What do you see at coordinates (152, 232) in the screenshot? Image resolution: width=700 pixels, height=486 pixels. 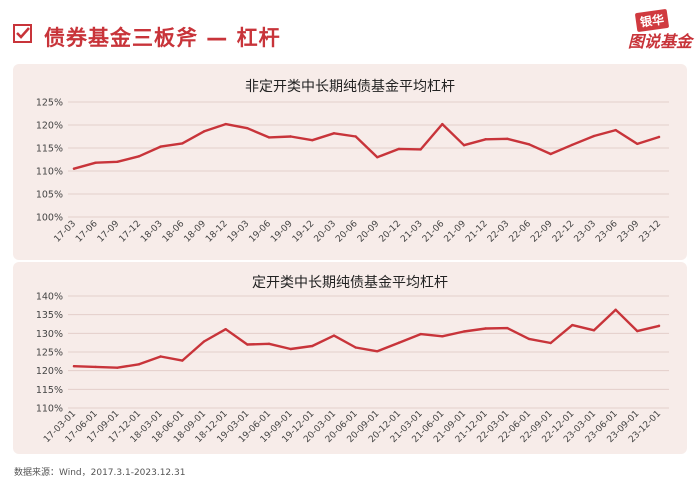 I see `x-tick-label: 18-03` at bounding box center [152, 232].